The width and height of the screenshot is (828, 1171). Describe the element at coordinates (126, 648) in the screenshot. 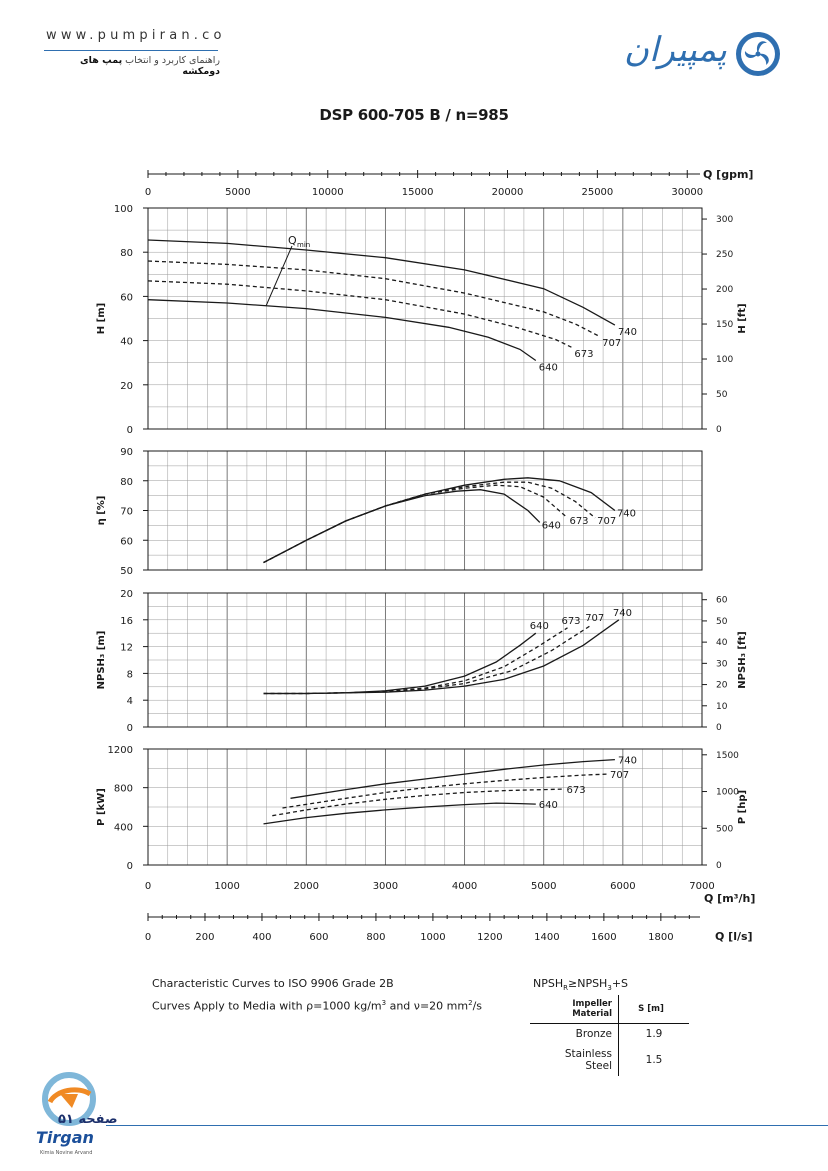

I see `y-tick-label: 12` at that location.